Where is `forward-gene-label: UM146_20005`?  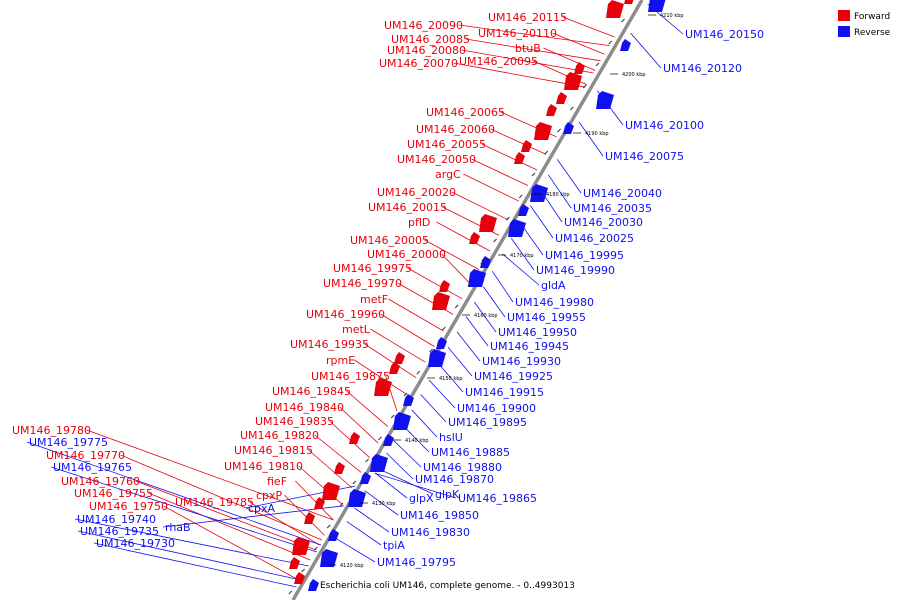
forward-gene-label: UM146_20005 is located at coordinates (389, 240).